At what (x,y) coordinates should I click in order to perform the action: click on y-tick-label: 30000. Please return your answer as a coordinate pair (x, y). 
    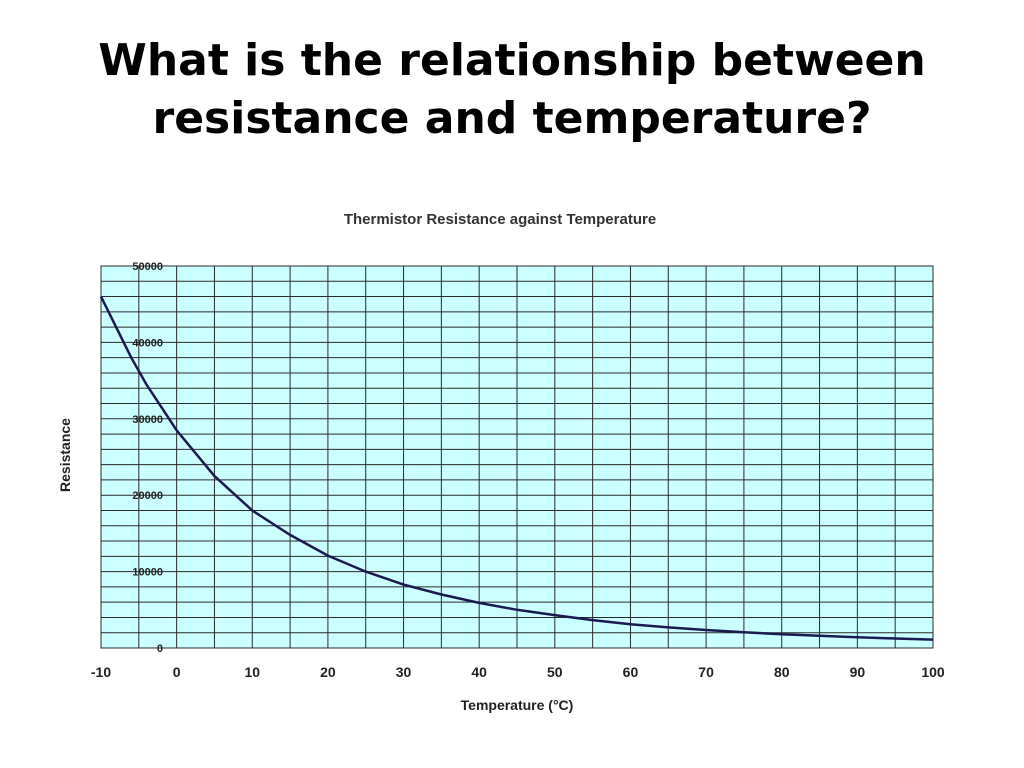
    Looking at the image, I should click on (147, 420).